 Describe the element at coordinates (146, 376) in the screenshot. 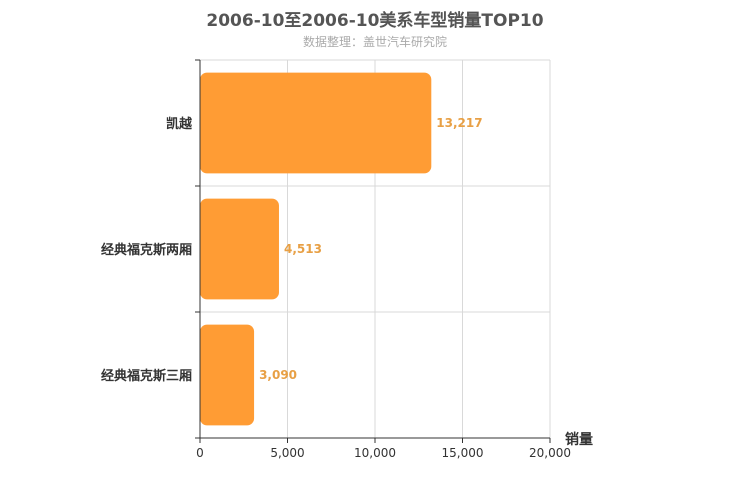

I see `category-label: 经典福克斯三厢` at that location.